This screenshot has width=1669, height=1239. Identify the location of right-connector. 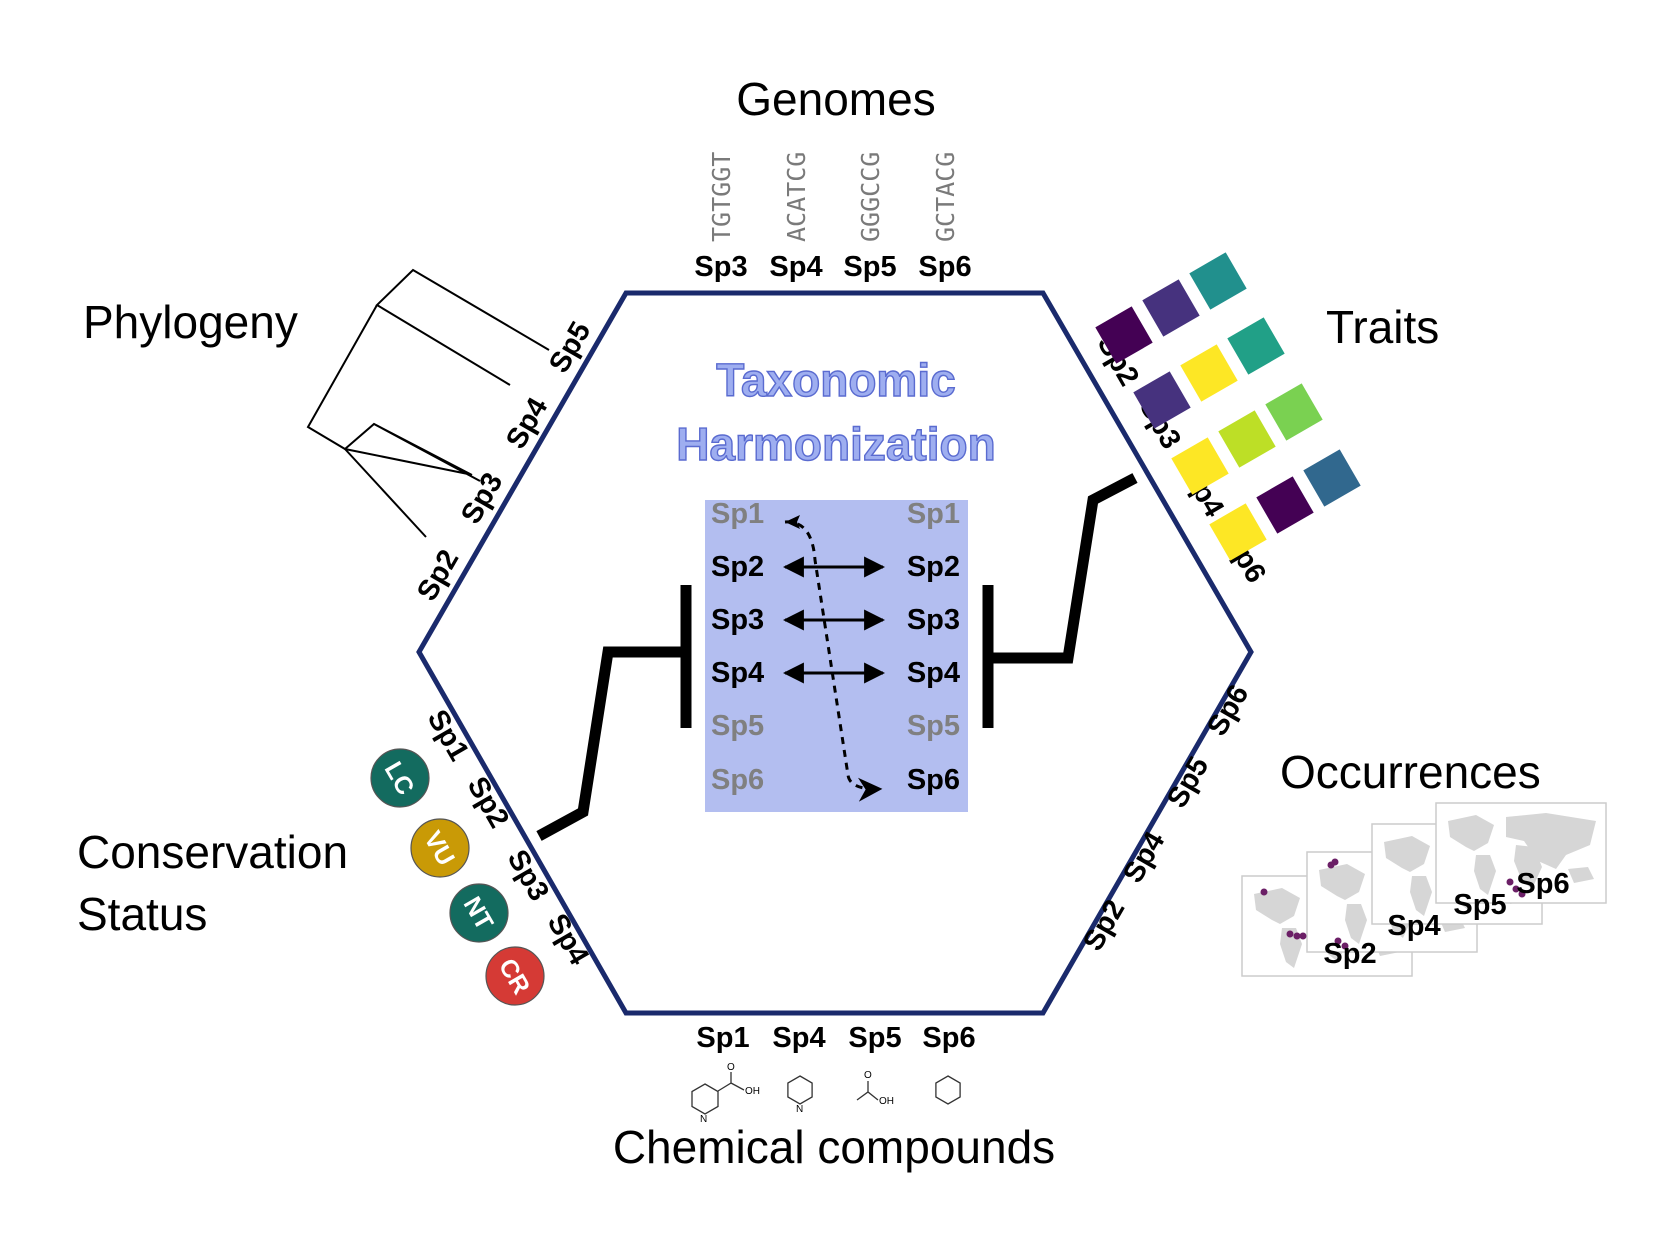
(1060, 600).